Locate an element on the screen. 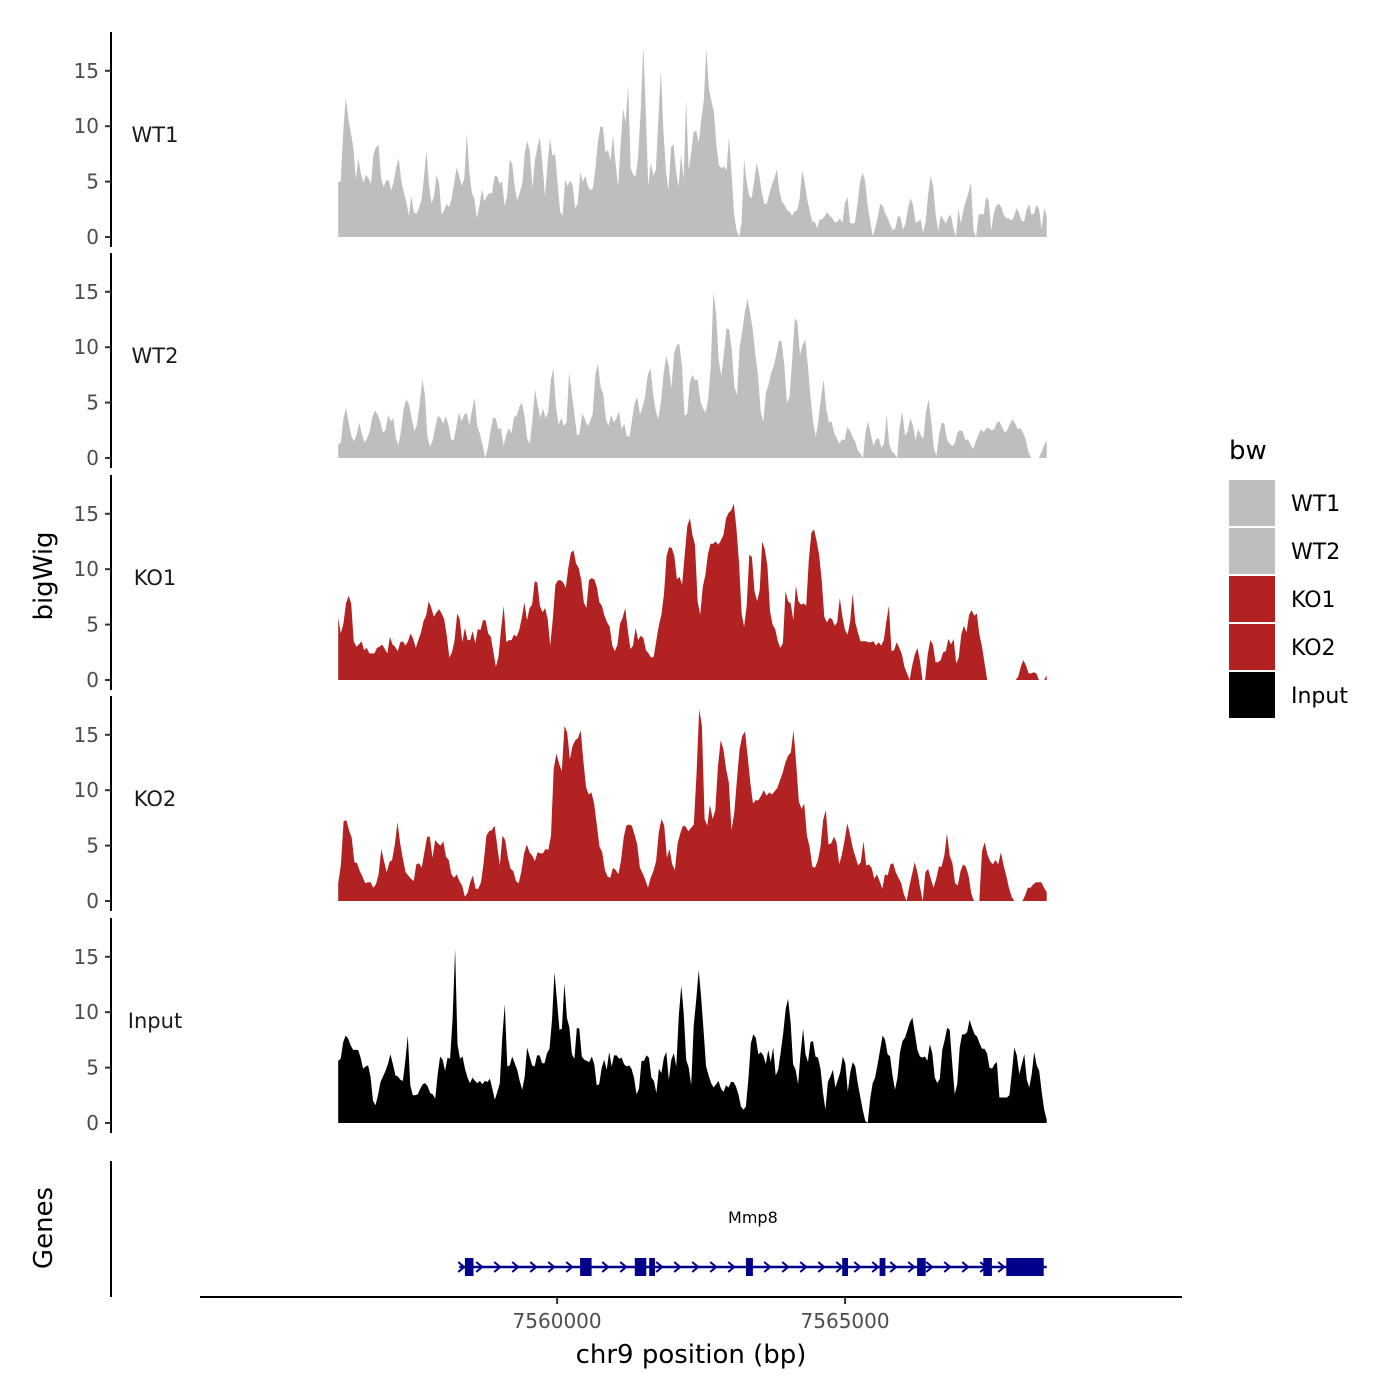 This screenshot has width=1400, height=1400. x-tick-label: 7560000 is located at coordinates (557, 1321).